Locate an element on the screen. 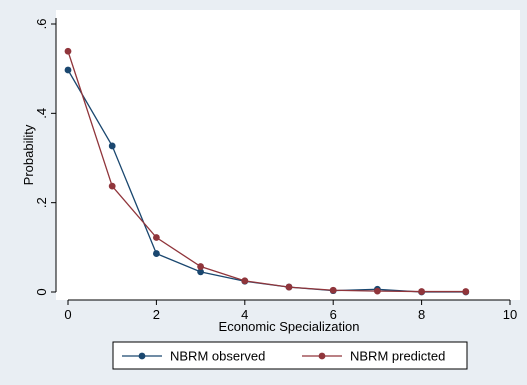 This screenshot has width=527, height=385. x-tick-label: 2 is located at coordinates (156, 314).